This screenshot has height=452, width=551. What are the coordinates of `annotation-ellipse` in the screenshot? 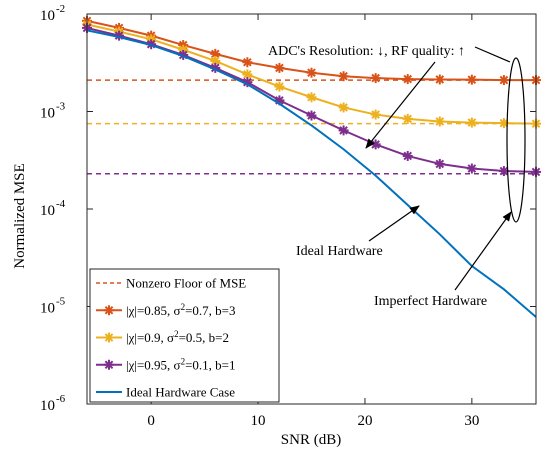 It's located at (516, 140).